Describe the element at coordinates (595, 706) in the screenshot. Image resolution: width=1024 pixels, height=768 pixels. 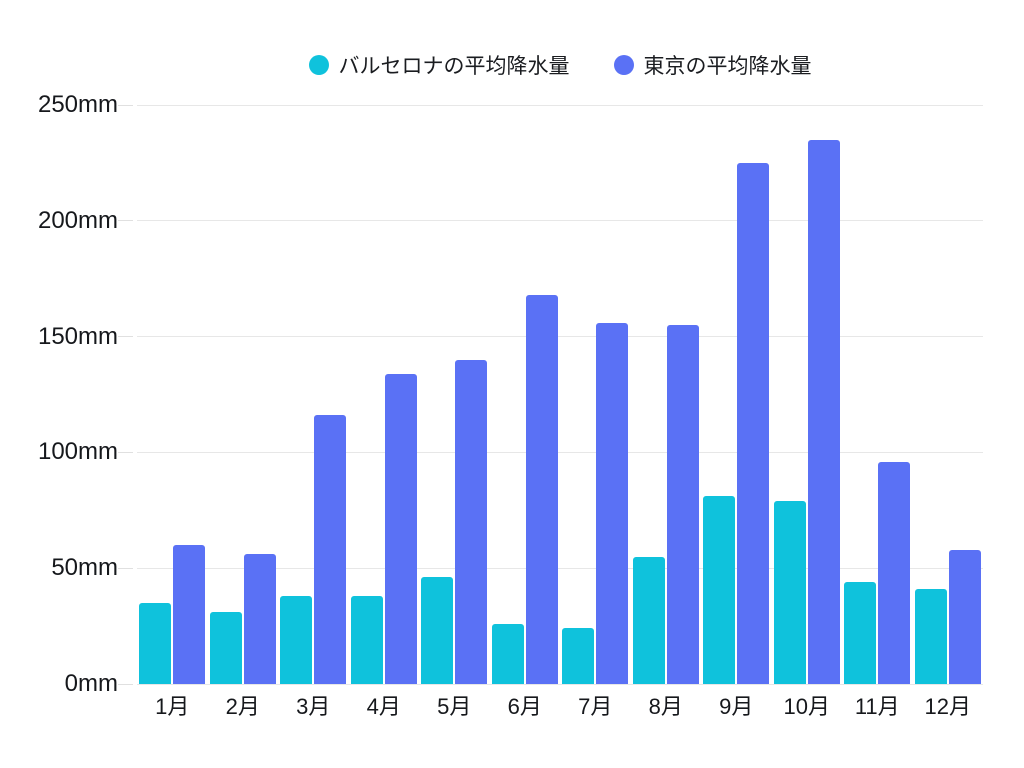
I see `x-tick-label-7月: 7月` at that location.